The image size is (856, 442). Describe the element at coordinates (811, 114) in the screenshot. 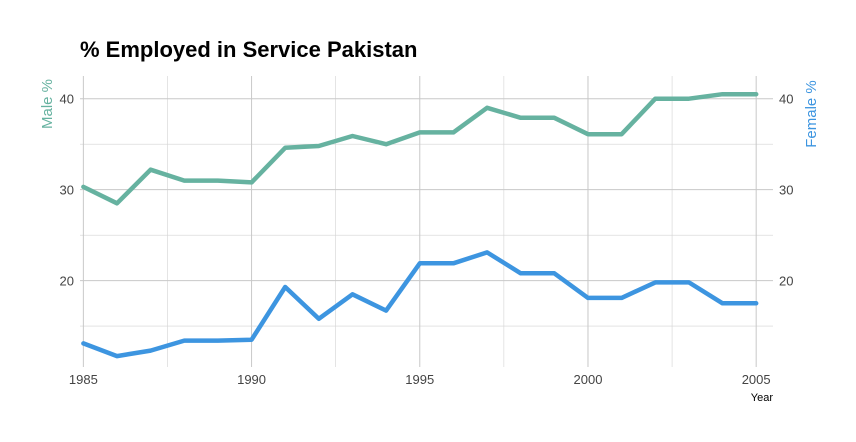

I see `y-axis-right-label: Female %` at that location.